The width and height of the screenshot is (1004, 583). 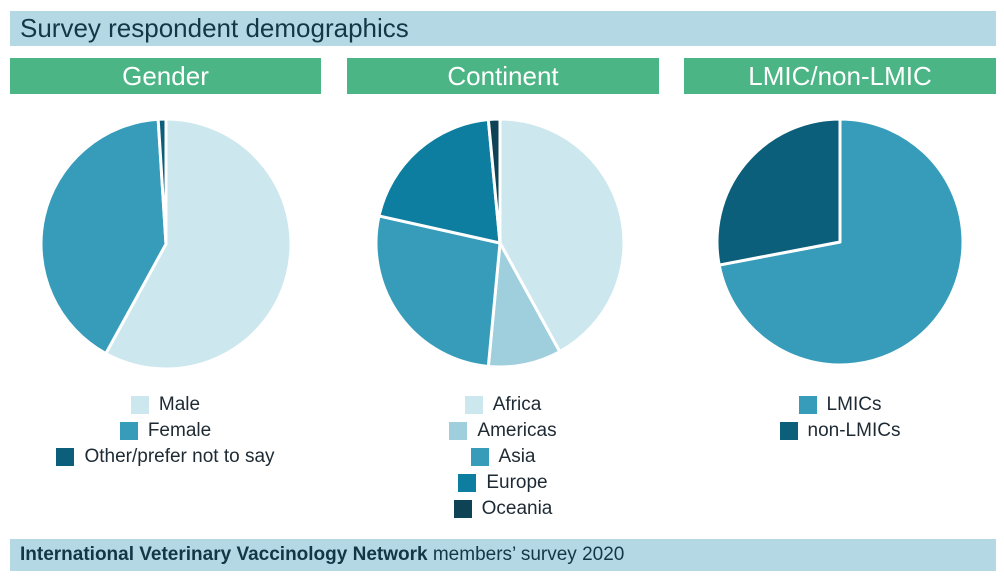 What do you see at coordinates (128, 431) in the screenshot?
I see `legend-swatch-female` at bounding box center [128, 431].